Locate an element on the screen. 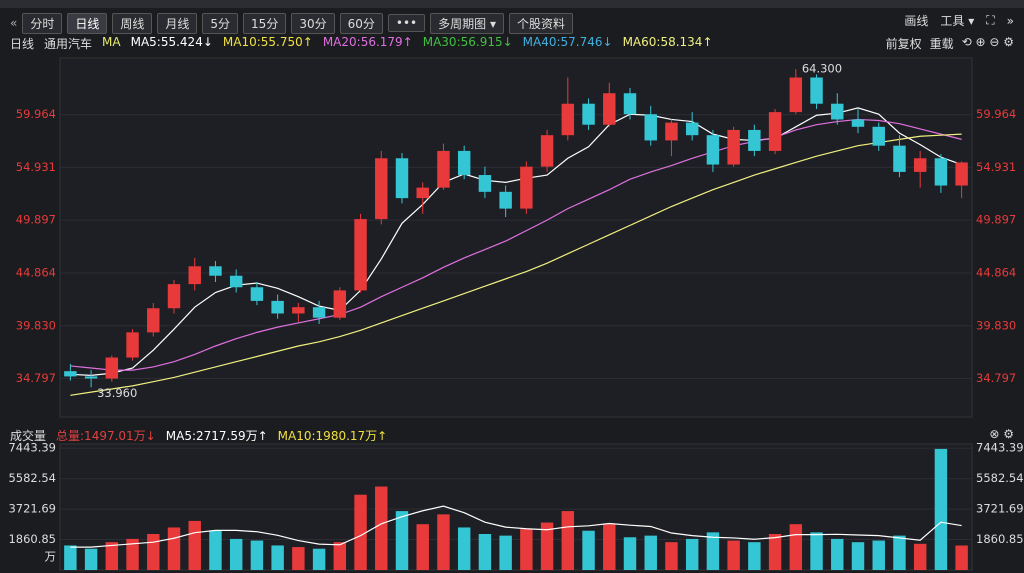 The height and width of the screenshot is (573, 1024). period-button: 周线 is located at coordinates (132, 23).